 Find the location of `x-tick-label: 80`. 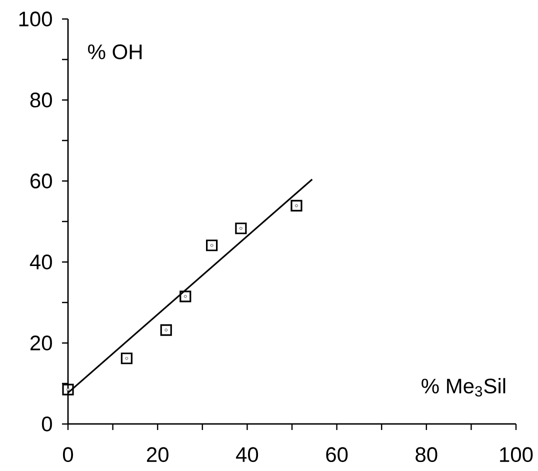

x-tick-label: 80 is located at coordinates (427, 454).